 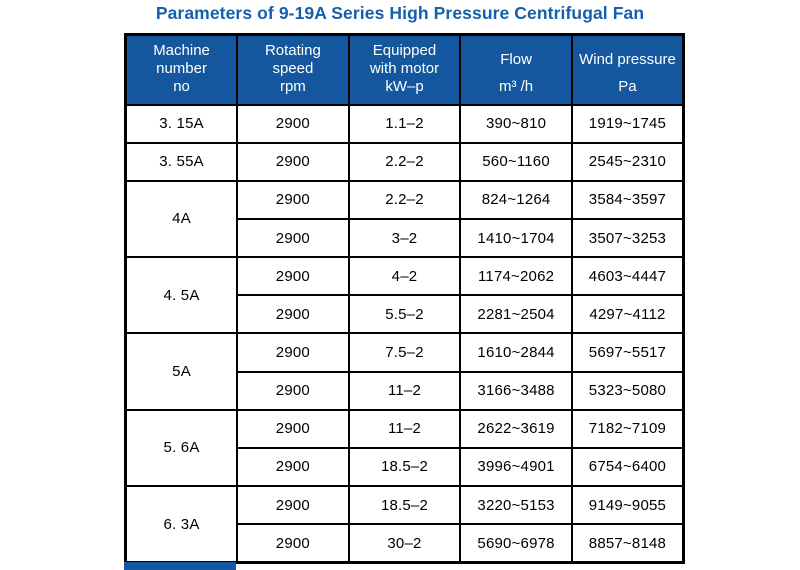 I want to click on column-header-label: Flow, so click(x=516, y=59).